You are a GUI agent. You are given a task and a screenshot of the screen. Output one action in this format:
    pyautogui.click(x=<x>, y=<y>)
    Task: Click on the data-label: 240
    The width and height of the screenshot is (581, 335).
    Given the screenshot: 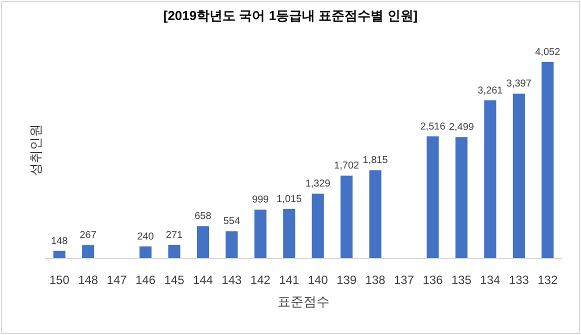 What is the action you would take?
    pyautogui.click(x=145, y=236)
    